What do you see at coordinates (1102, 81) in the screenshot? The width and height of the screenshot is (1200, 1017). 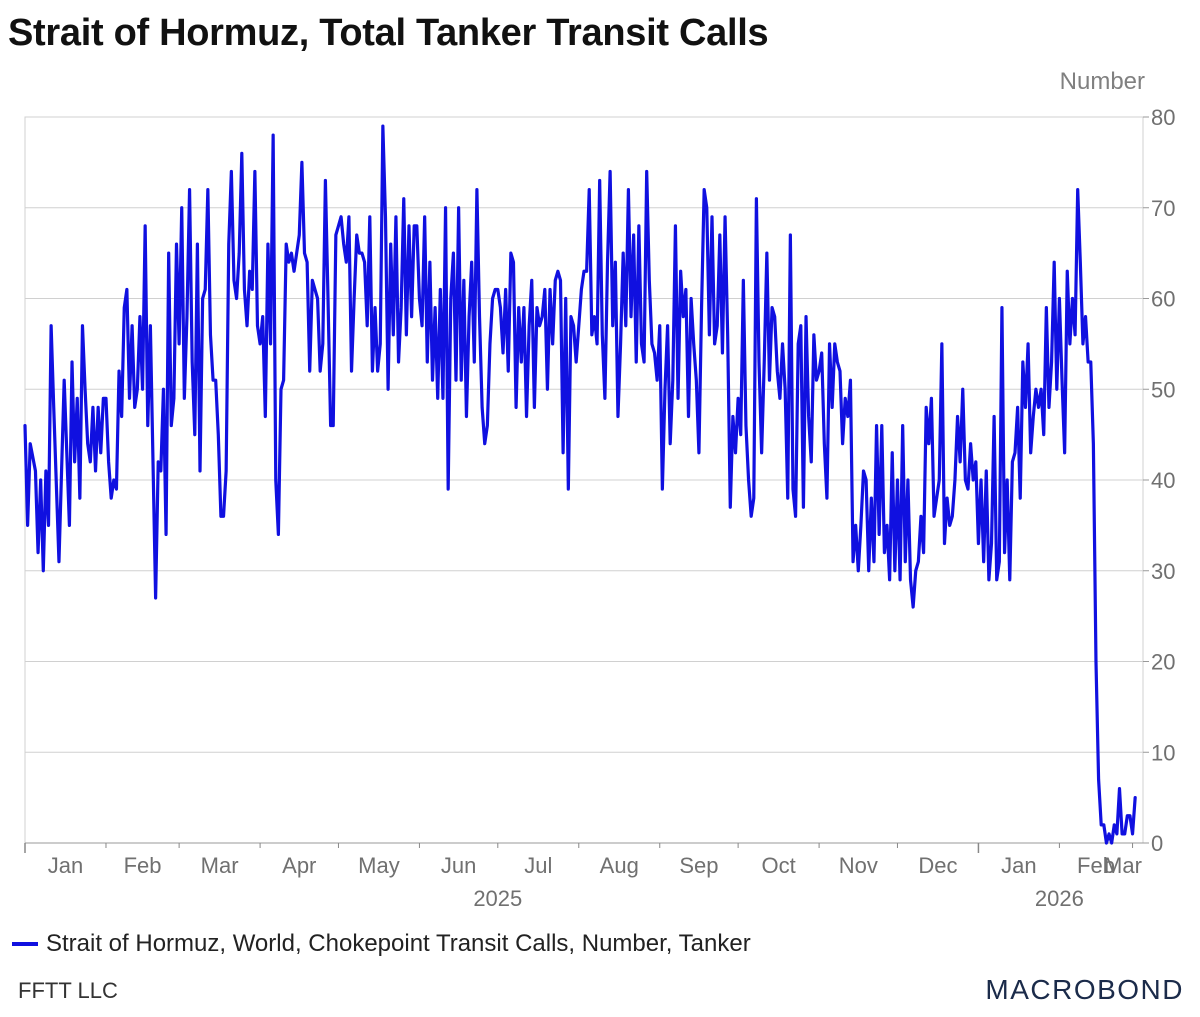 I see `y-axis-unit-label: Number` at bounding box center [1102, 81].